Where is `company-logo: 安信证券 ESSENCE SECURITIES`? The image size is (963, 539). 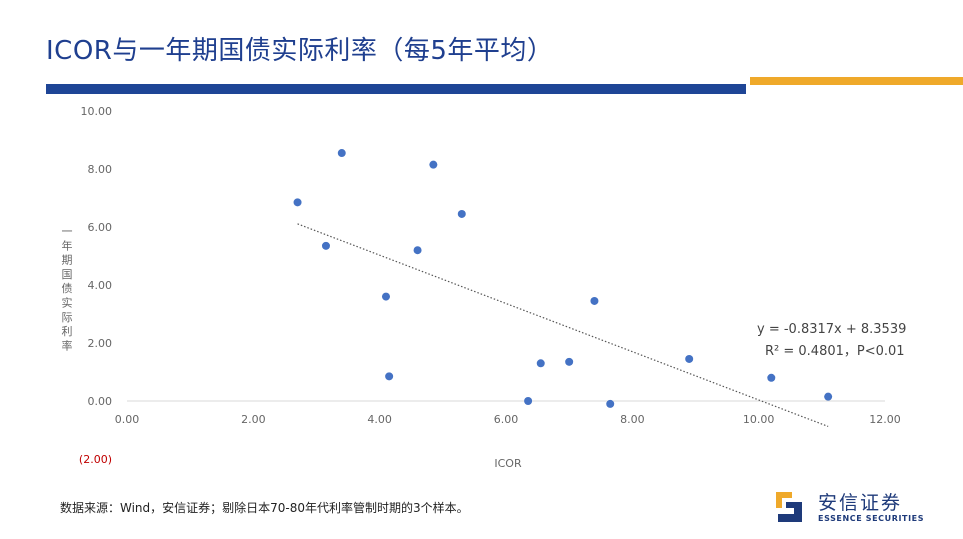 company-logo: 安信证券 ESSENCE SECURITIES is located at coordinates (862, 508).